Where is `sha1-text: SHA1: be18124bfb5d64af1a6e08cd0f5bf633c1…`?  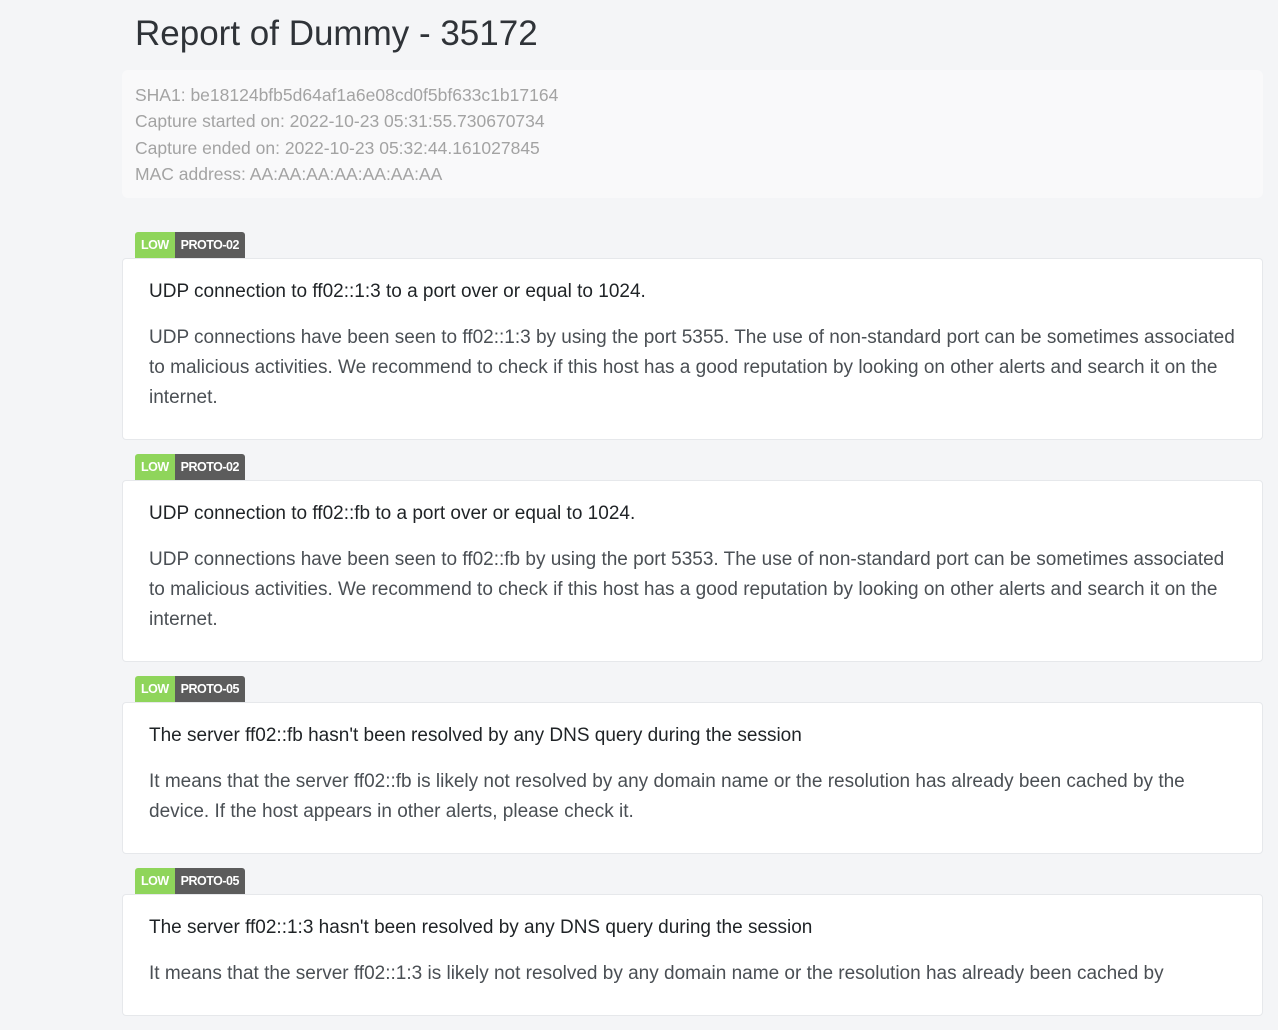 sha1-text: SHA1: be18124bfb5d64af1a6e08cd0f5bf633c1… is located at coordinates (347, 95).